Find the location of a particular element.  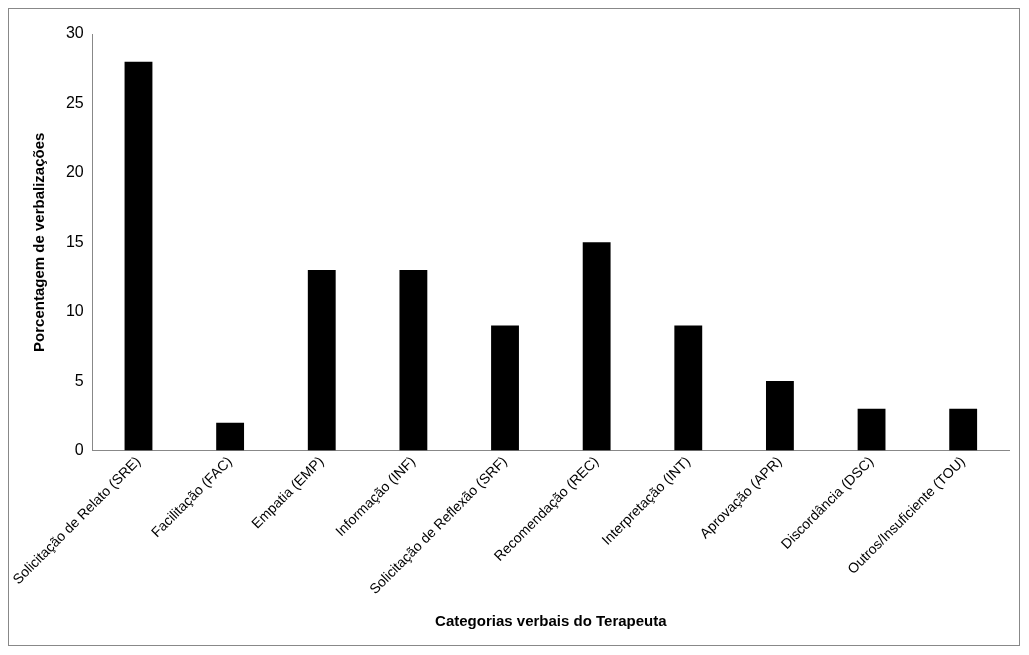

y-tick-label: 30 is located at coordinates (74, 33).